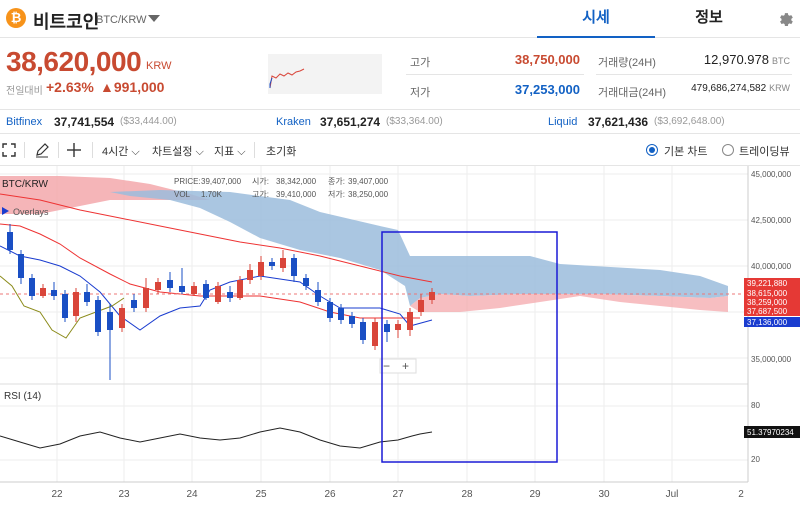  I want to click on selection-box, so click(469, 347).